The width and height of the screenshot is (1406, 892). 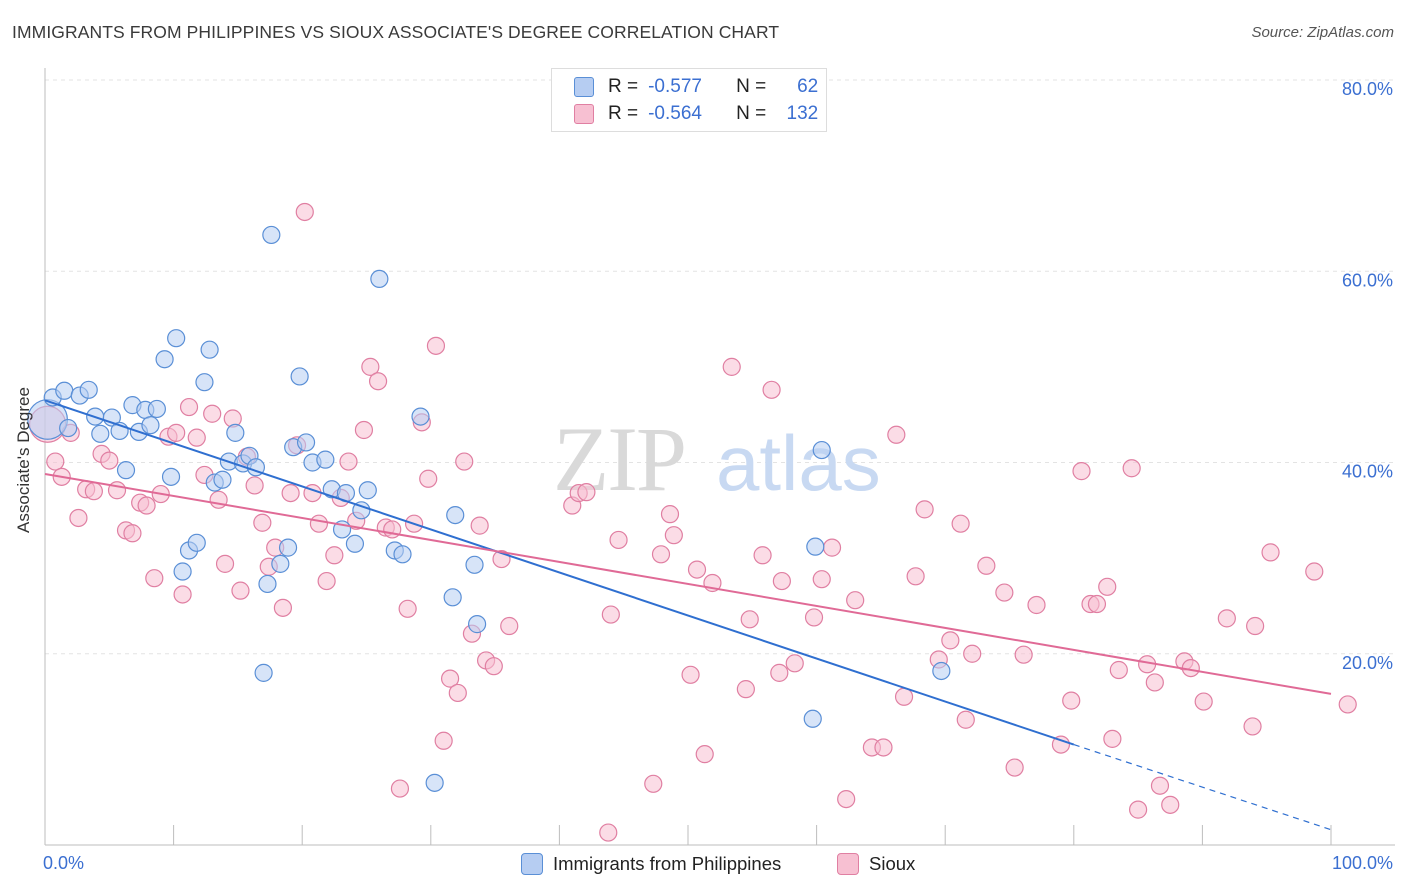 What do you see at coordinates (675, 113) in the screenshot?
I see `legend-r-value: -0.564` at bounding box center [675, 113].